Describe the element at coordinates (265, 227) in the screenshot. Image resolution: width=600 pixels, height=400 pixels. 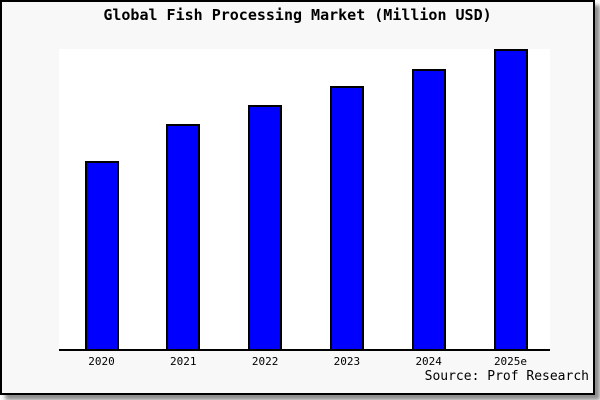
I see `bar-2022` at that location.